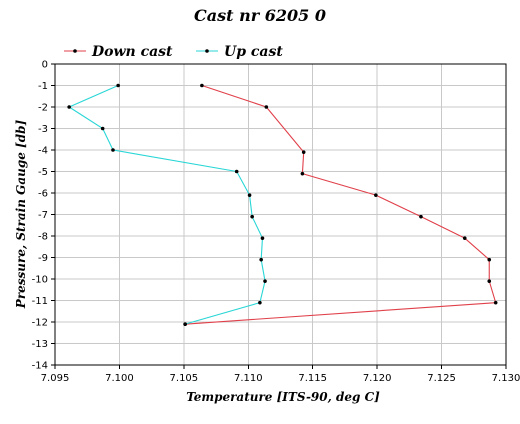 This screenshot has height=424, width=520. I want to click on legend-marker-down-cast, so click(75, 51).